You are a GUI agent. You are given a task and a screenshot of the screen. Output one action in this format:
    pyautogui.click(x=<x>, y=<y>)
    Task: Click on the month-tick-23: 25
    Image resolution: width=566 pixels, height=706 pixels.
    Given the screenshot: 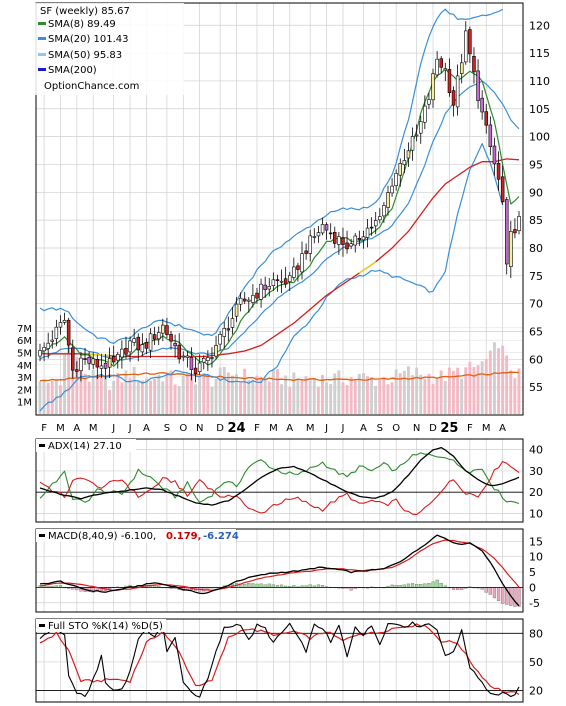 What is the action you would take?
    pyautogui.click(x=449, y=428)
    